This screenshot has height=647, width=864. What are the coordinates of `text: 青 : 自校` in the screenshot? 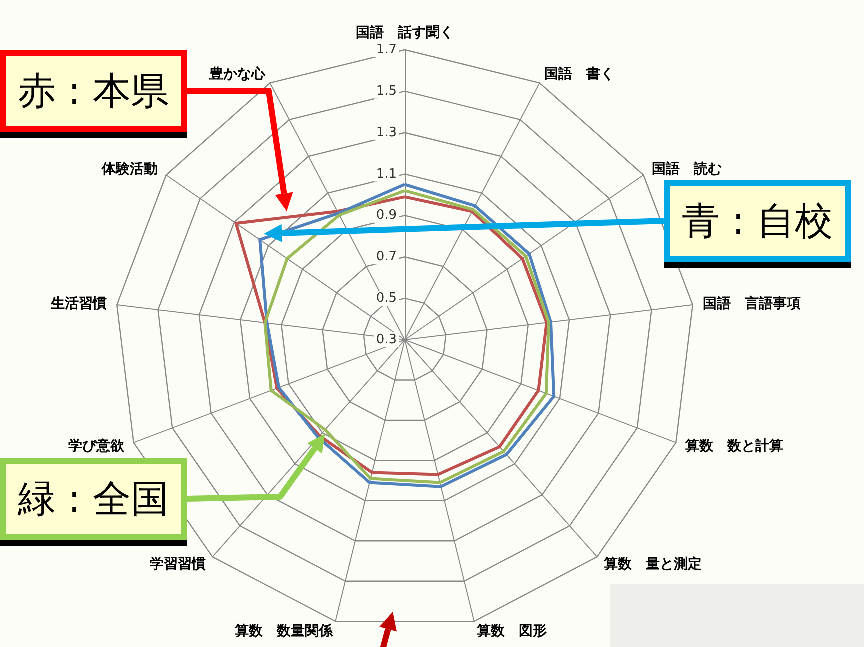 It's located at (757, 221).